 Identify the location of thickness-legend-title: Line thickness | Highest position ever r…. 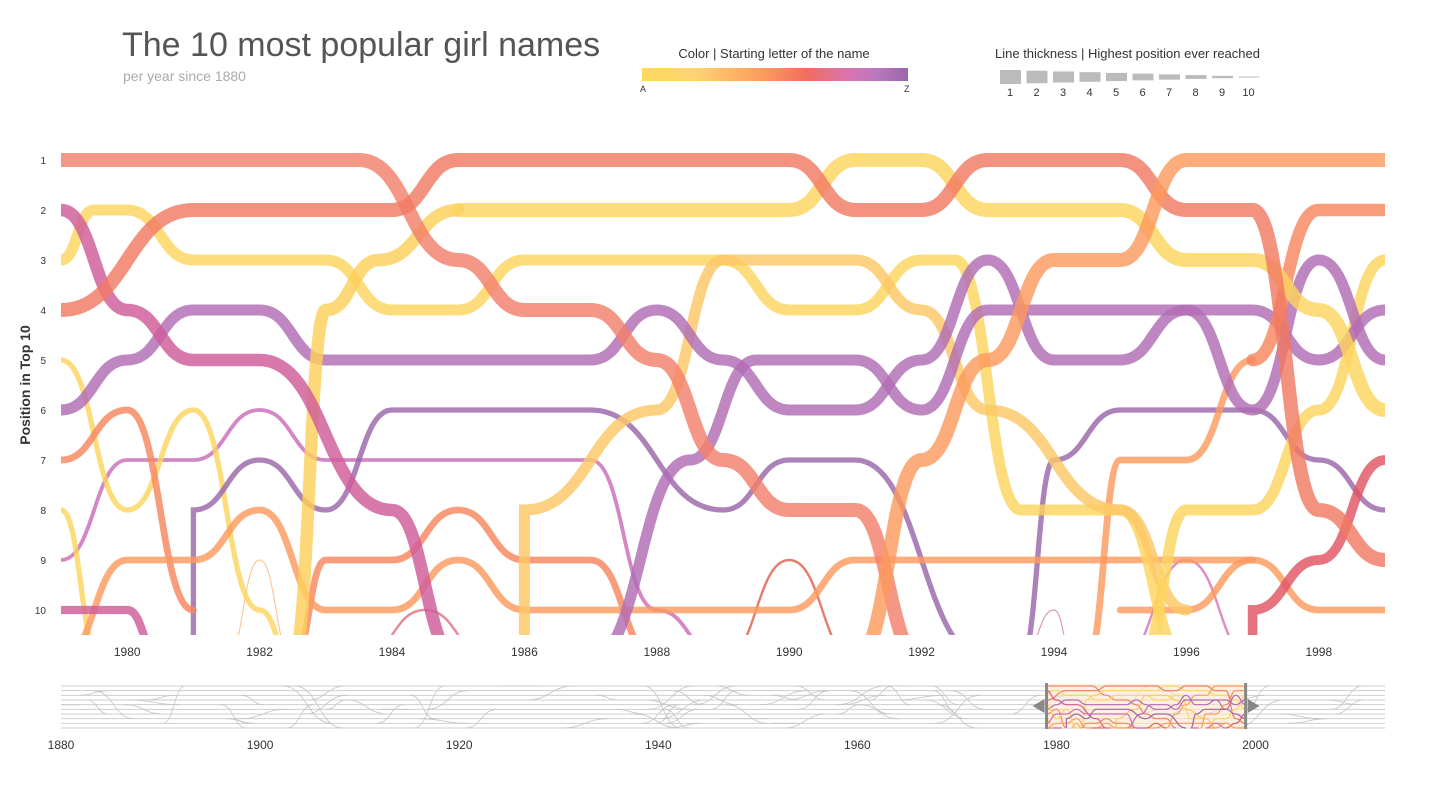
(1127, 53).